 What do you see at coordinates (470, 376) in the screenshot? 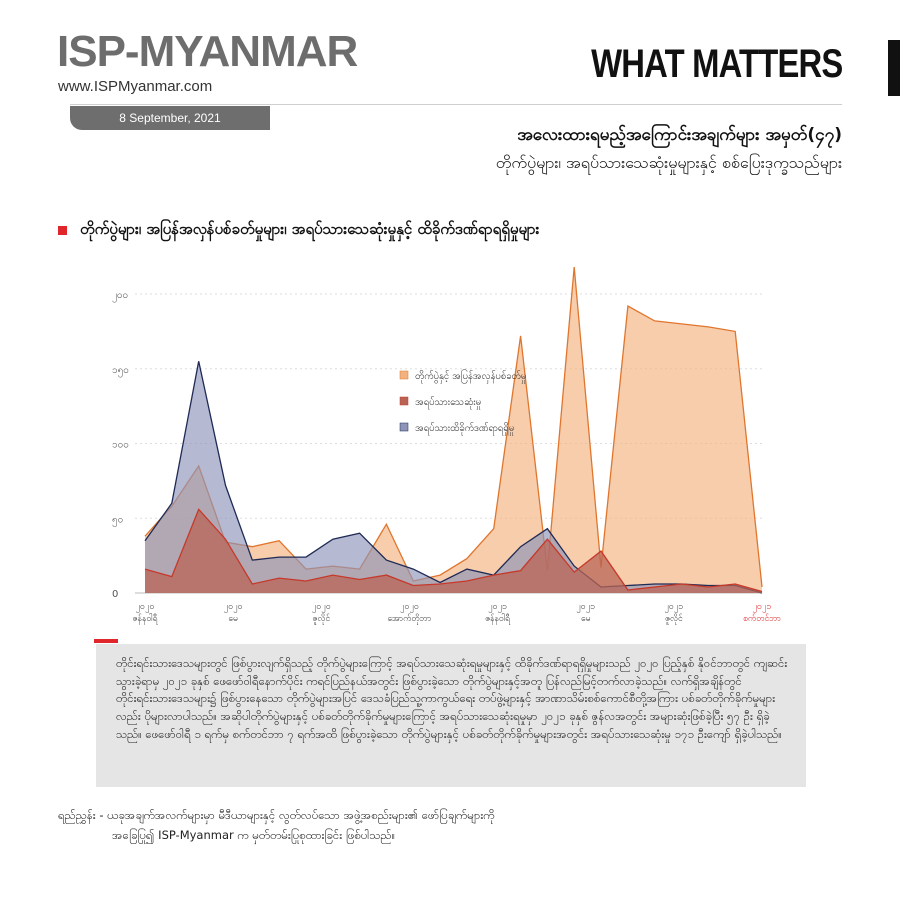
I see `series-fighting-legend-label: တိုက်ပွဲနှင့် အပြန်အလှန်ပစ်ခတ်မှု` at bounding box center [470, 376].